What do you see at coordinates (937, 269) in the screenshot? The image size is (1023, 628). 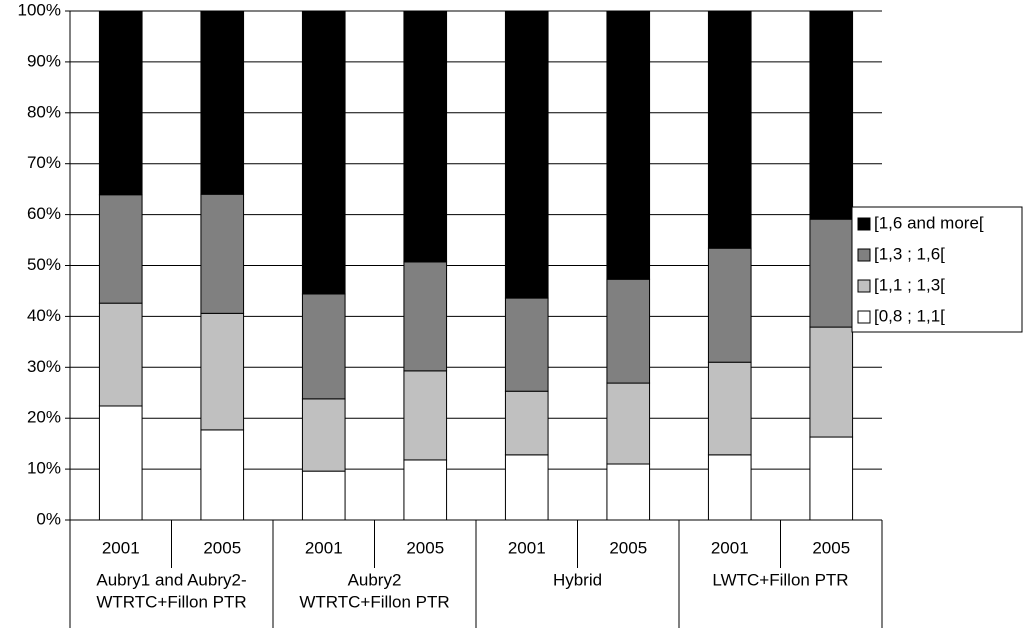 I see `legend-box` at bounding box center [937, 269].